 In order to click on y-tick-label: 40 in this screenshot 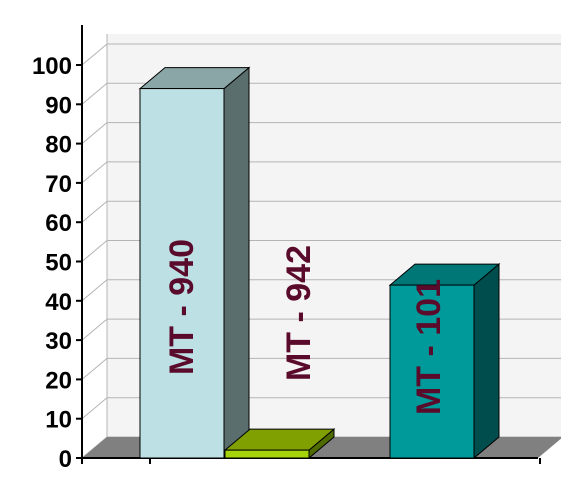, I will do `click(58, 302)`.